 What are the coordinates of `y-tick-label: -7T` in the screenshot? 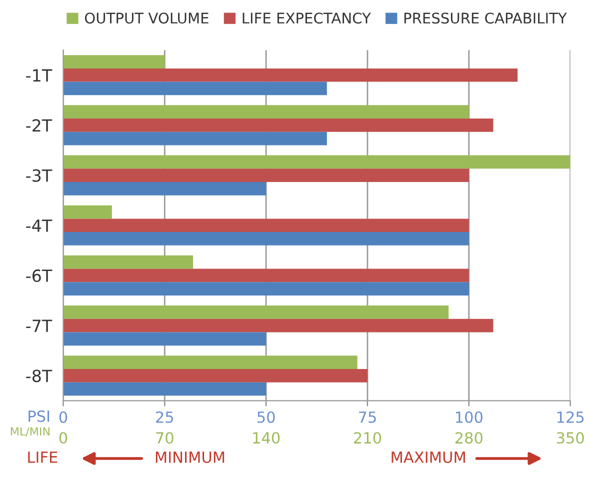 It's located at (39, 326).